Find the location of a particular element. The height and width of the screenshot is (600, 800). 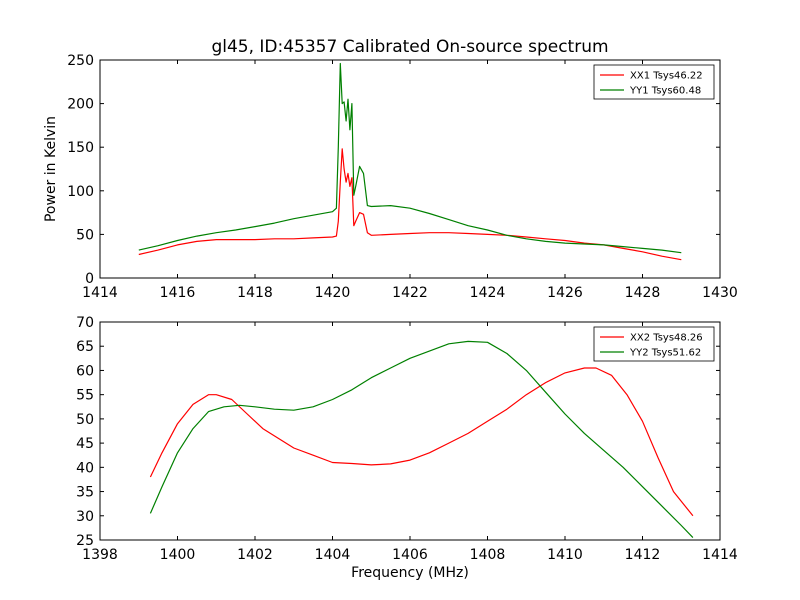

bottom-x-tick-label: 1410 is located at coordinates (565, 555).